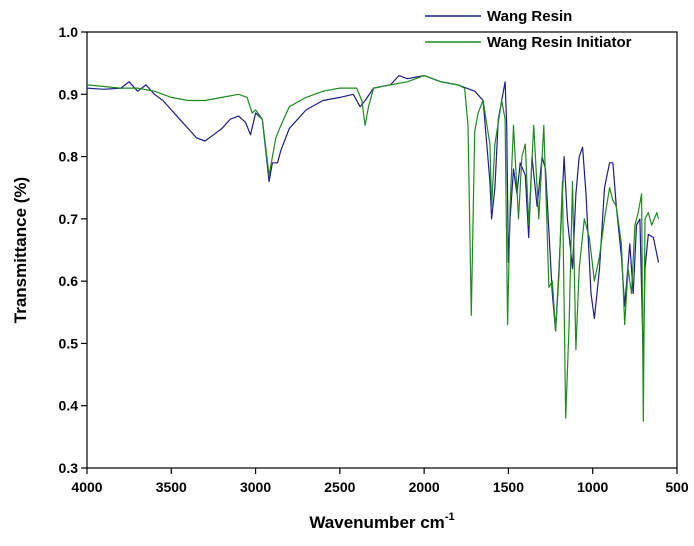 The image size is (694, 546). I want to click on y-axis-title: Transmittance (%), so click(20, 250).